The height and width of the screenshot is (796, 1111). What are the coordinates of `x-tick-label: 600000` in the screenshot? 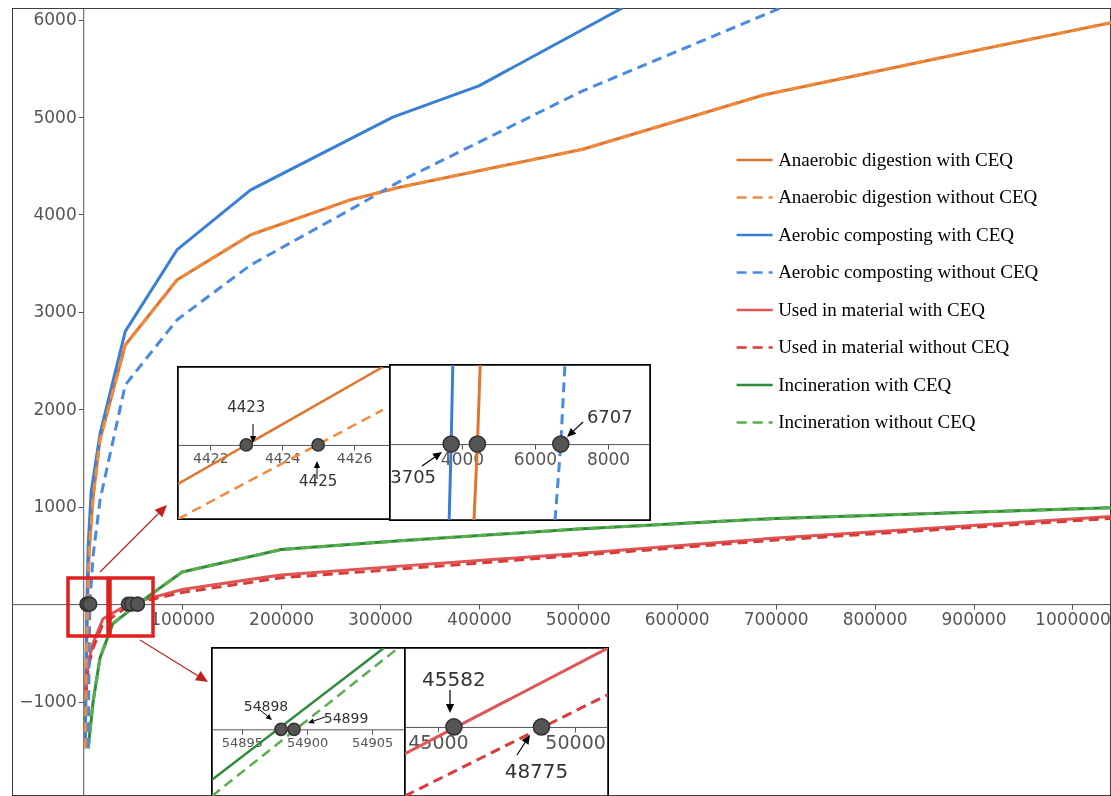 It's located at (677, 618).